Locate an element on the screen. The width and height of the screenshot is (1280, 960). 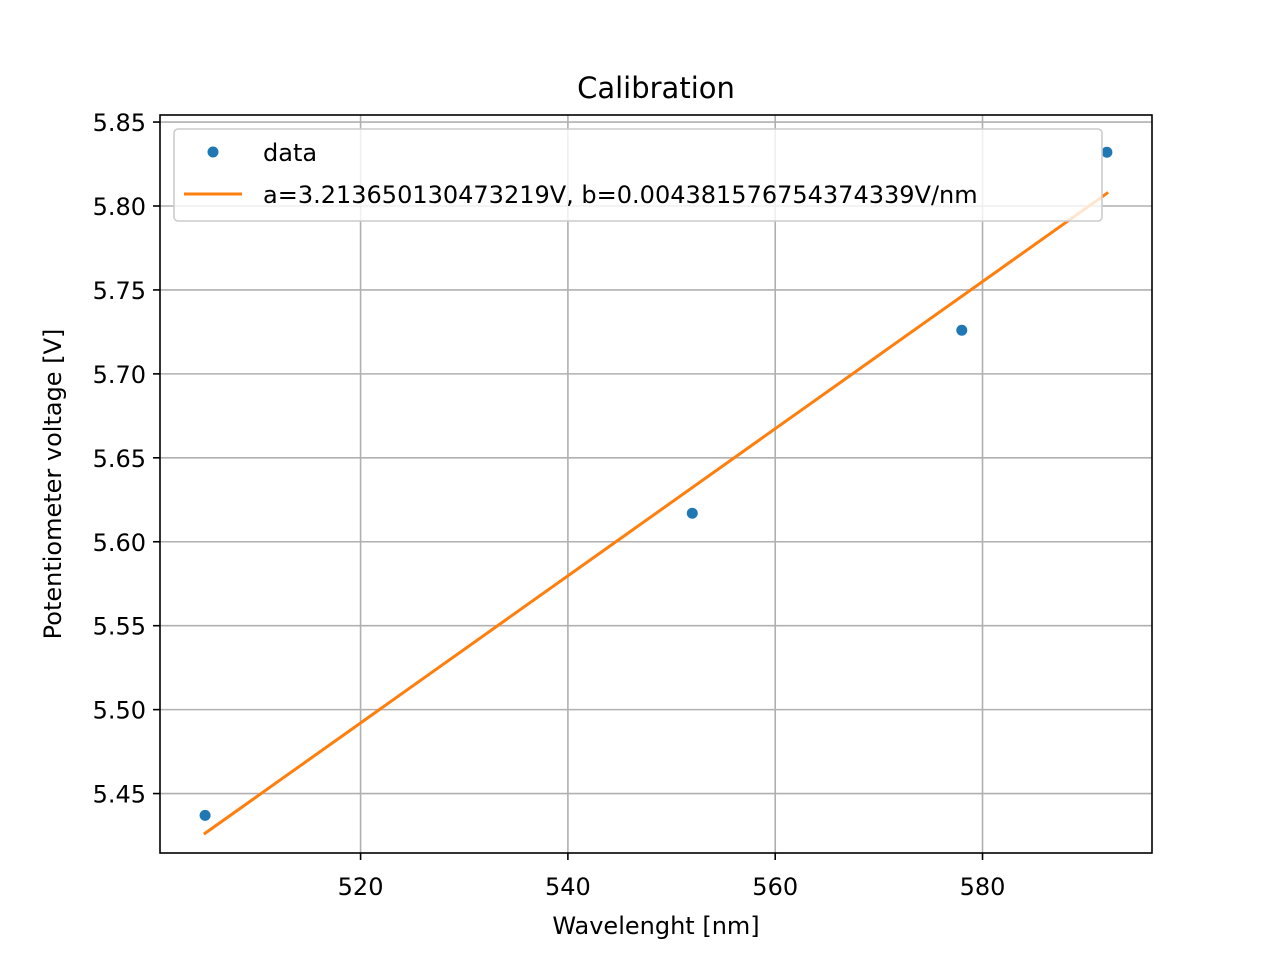
y-tick-label: 5.80 is located at coordinates (119, 207).